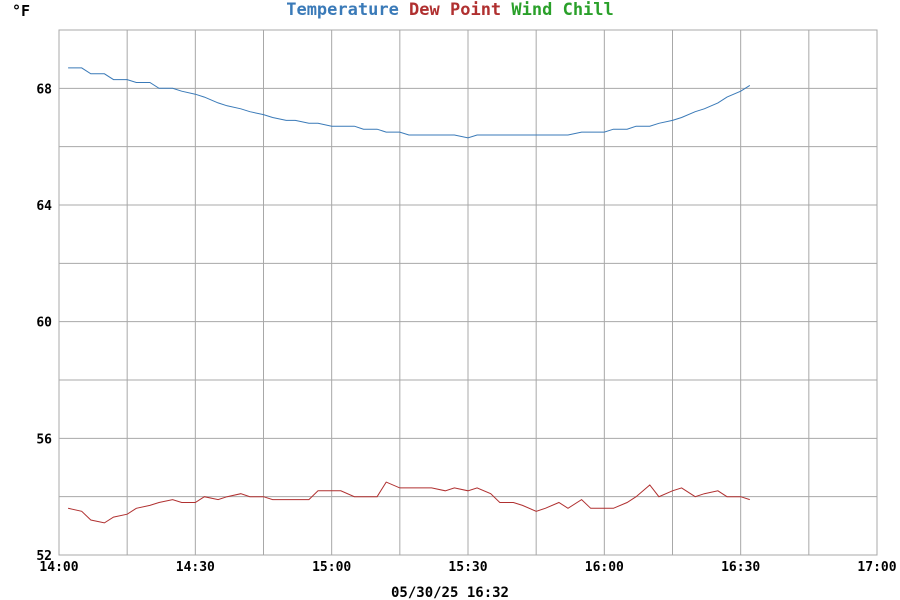 Image resolution: width=900 pixels, height=600 pixels. Describe the element at coordinates (44, 556) in the screenshot. I see `y-tick-label: 52` at that location.